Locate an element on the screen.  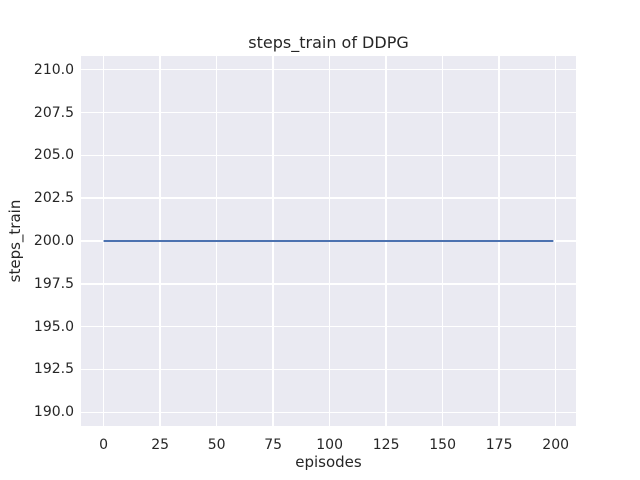
series-layer is located at coordinates (328, 241).